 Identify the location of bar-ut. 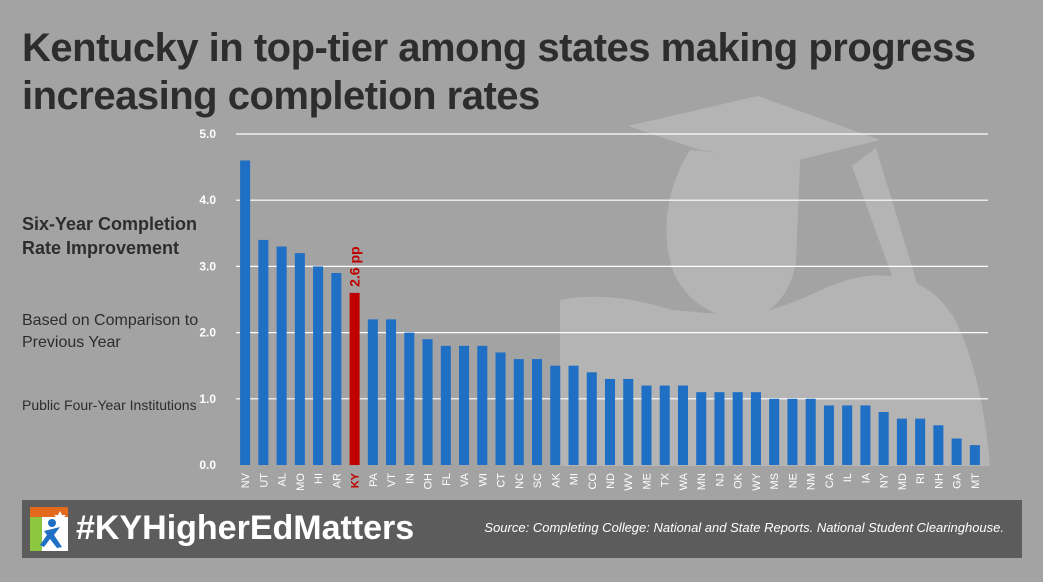
(263, 352).